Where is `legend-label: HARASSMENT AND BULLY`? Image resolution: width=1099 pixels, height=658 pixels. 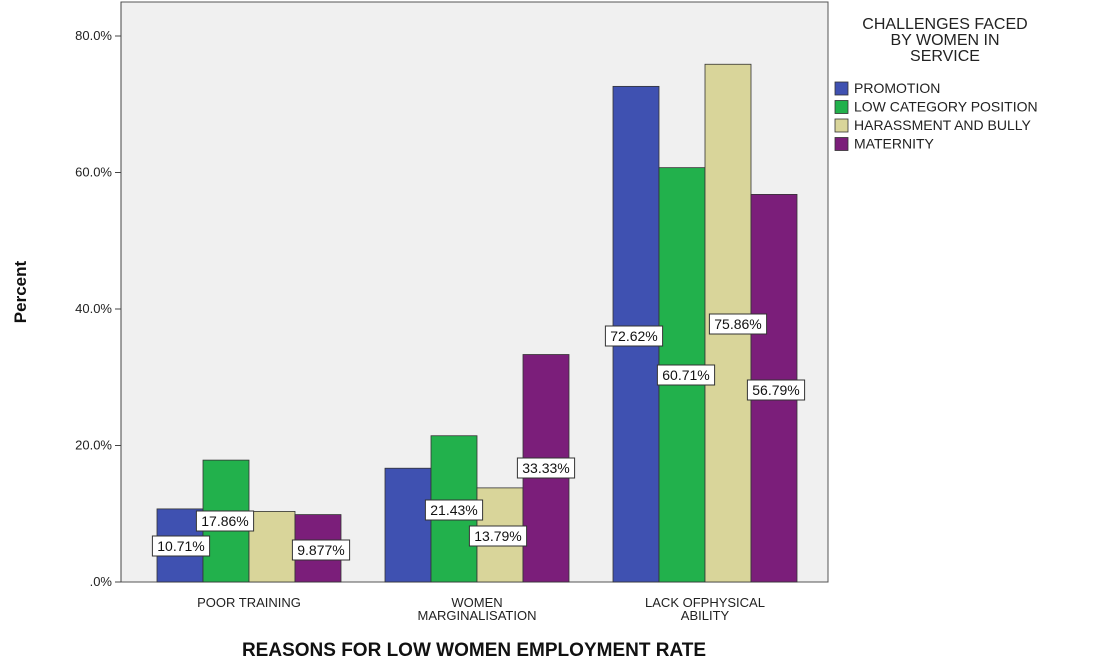
legend-label: HARASSMENT AND BULLY is located at coordinates (943, 125).